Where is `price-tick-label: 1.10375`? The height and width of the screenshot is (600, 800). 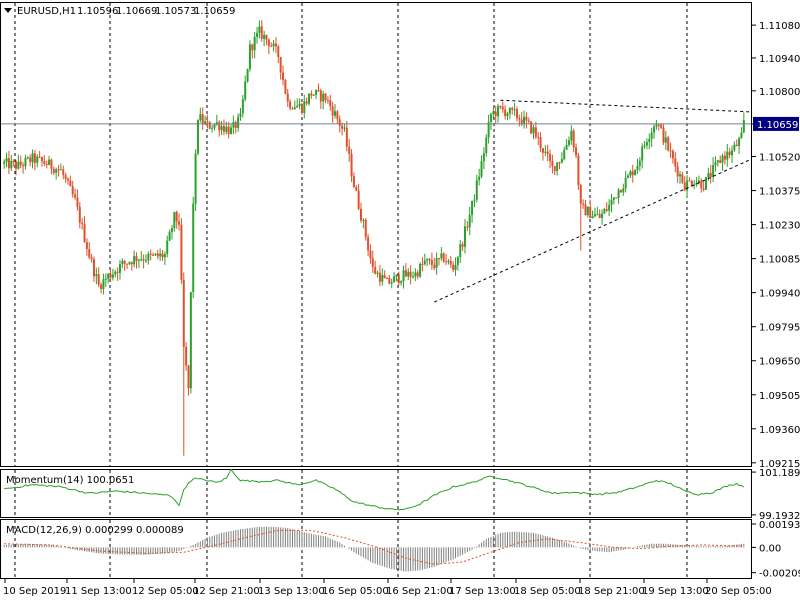
price-tick-label: 1.10375 is located at coordinates (779, 192).